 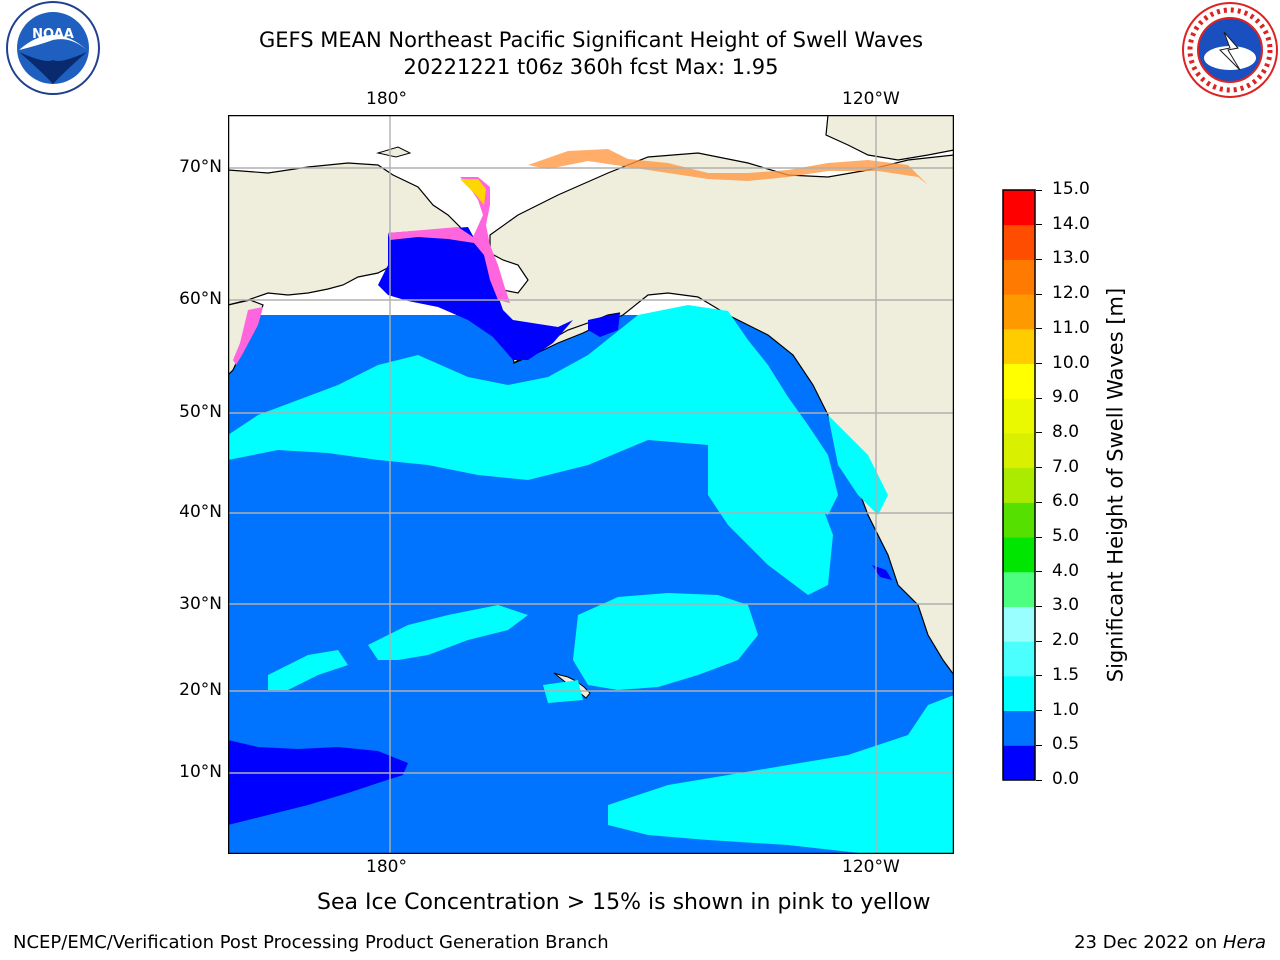 I want to click on footer-machine: Hera, so click(x=1244, y=942).